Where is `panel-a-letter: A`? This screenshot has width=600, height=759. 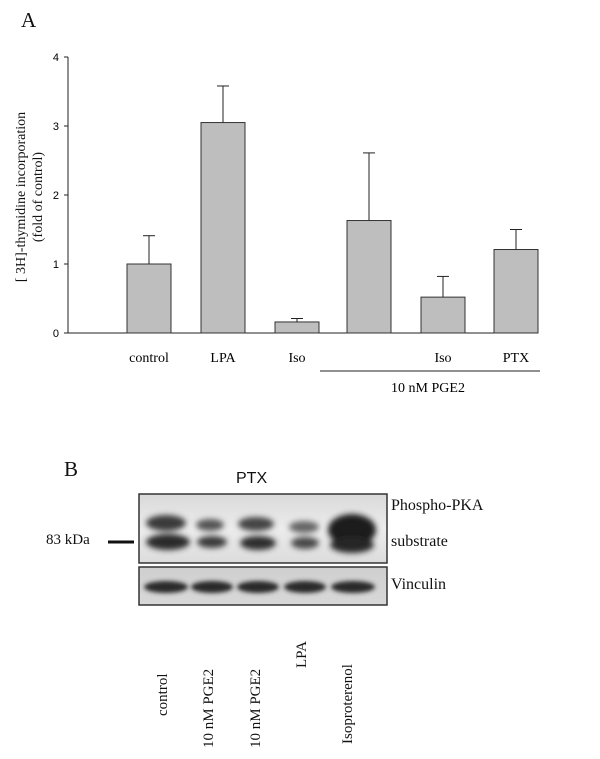
panel-a-letter: A is located at coordinates (29, 20).